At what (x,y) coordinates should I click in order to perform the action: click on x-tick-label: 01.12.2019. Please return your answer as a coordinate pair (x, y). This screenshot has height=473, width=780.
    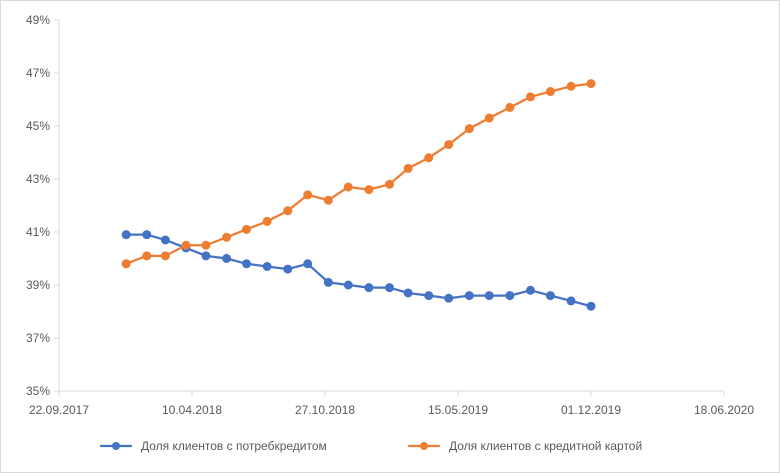
    Looking at the image, I should click on (591, 410).